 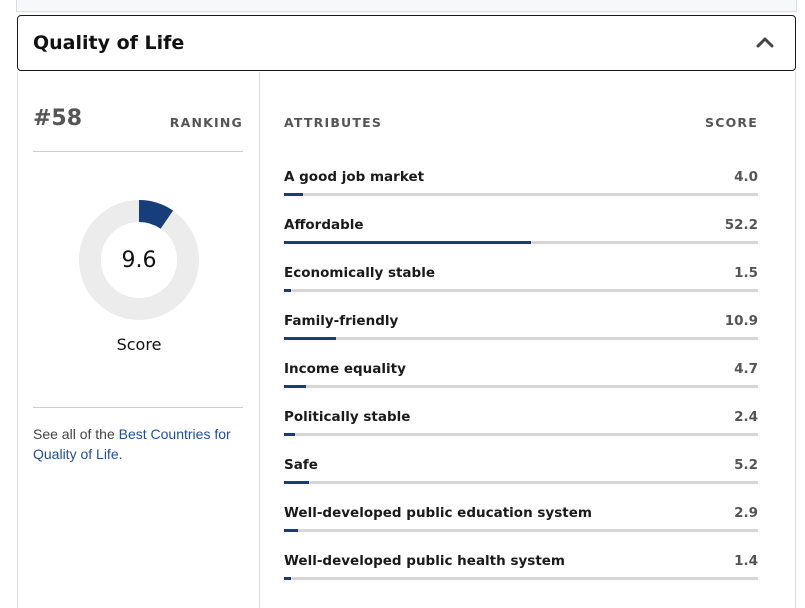 I want to click on see-all-prefix: See all of the, so click(x=76, y=434).